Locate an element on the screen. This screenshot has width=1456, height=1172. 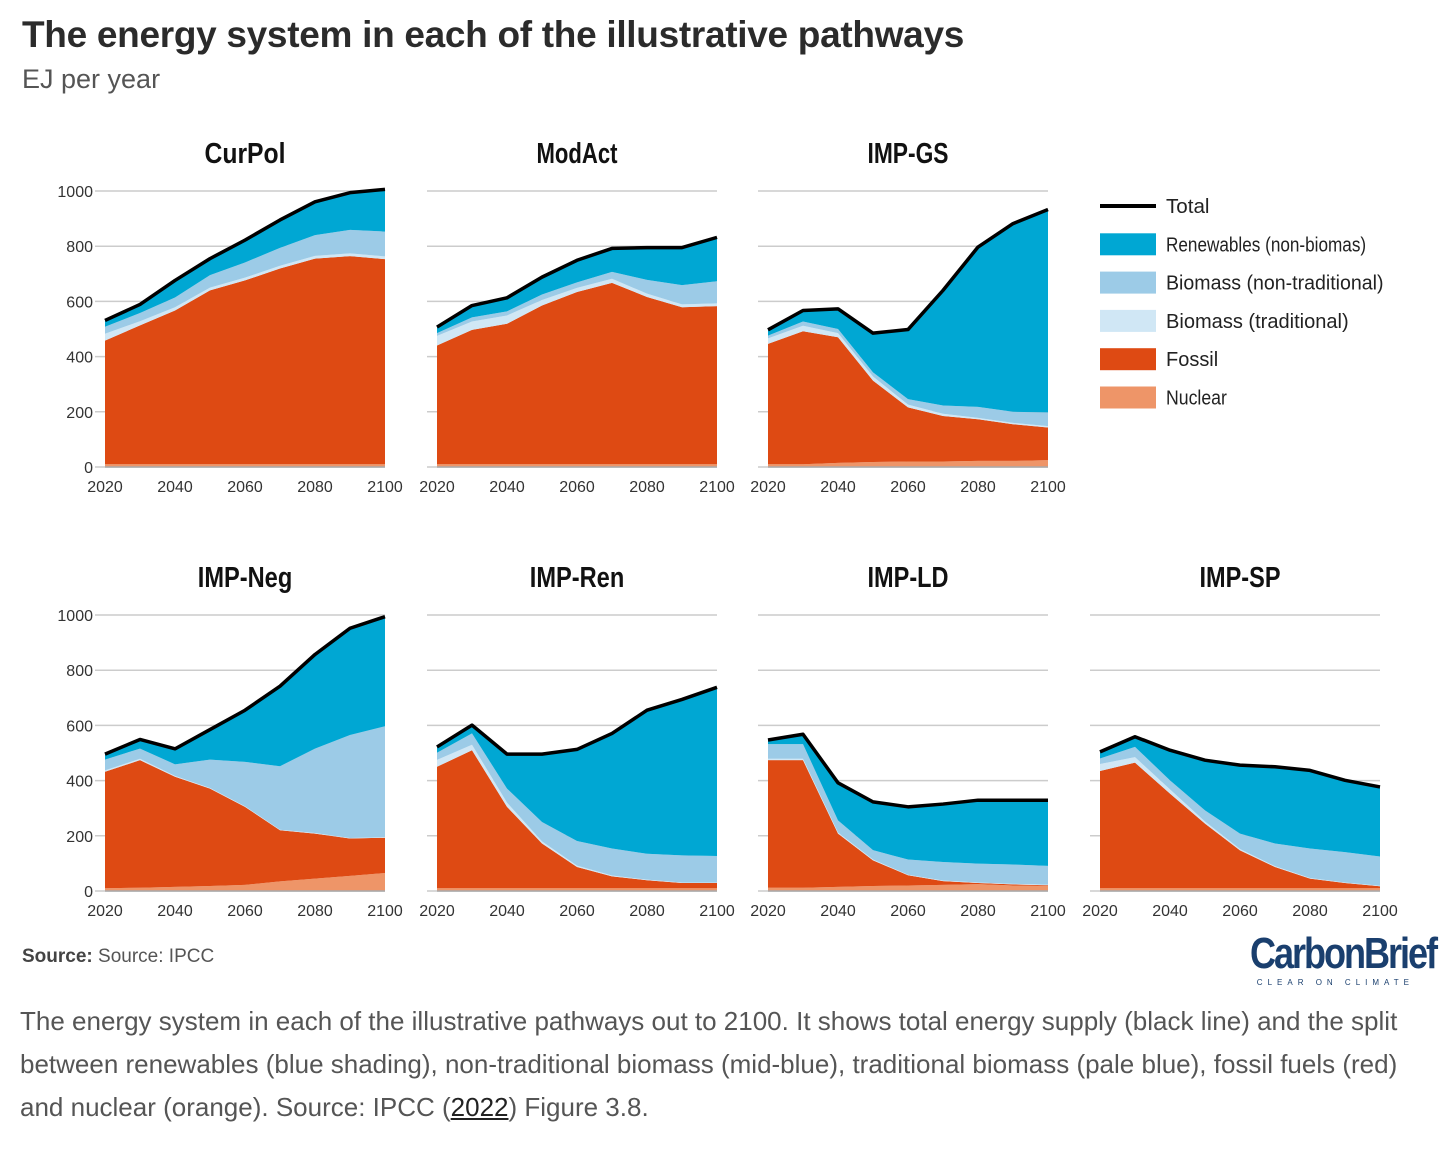
legend-swatch-nuclear is located at coordinates (1128, 397).